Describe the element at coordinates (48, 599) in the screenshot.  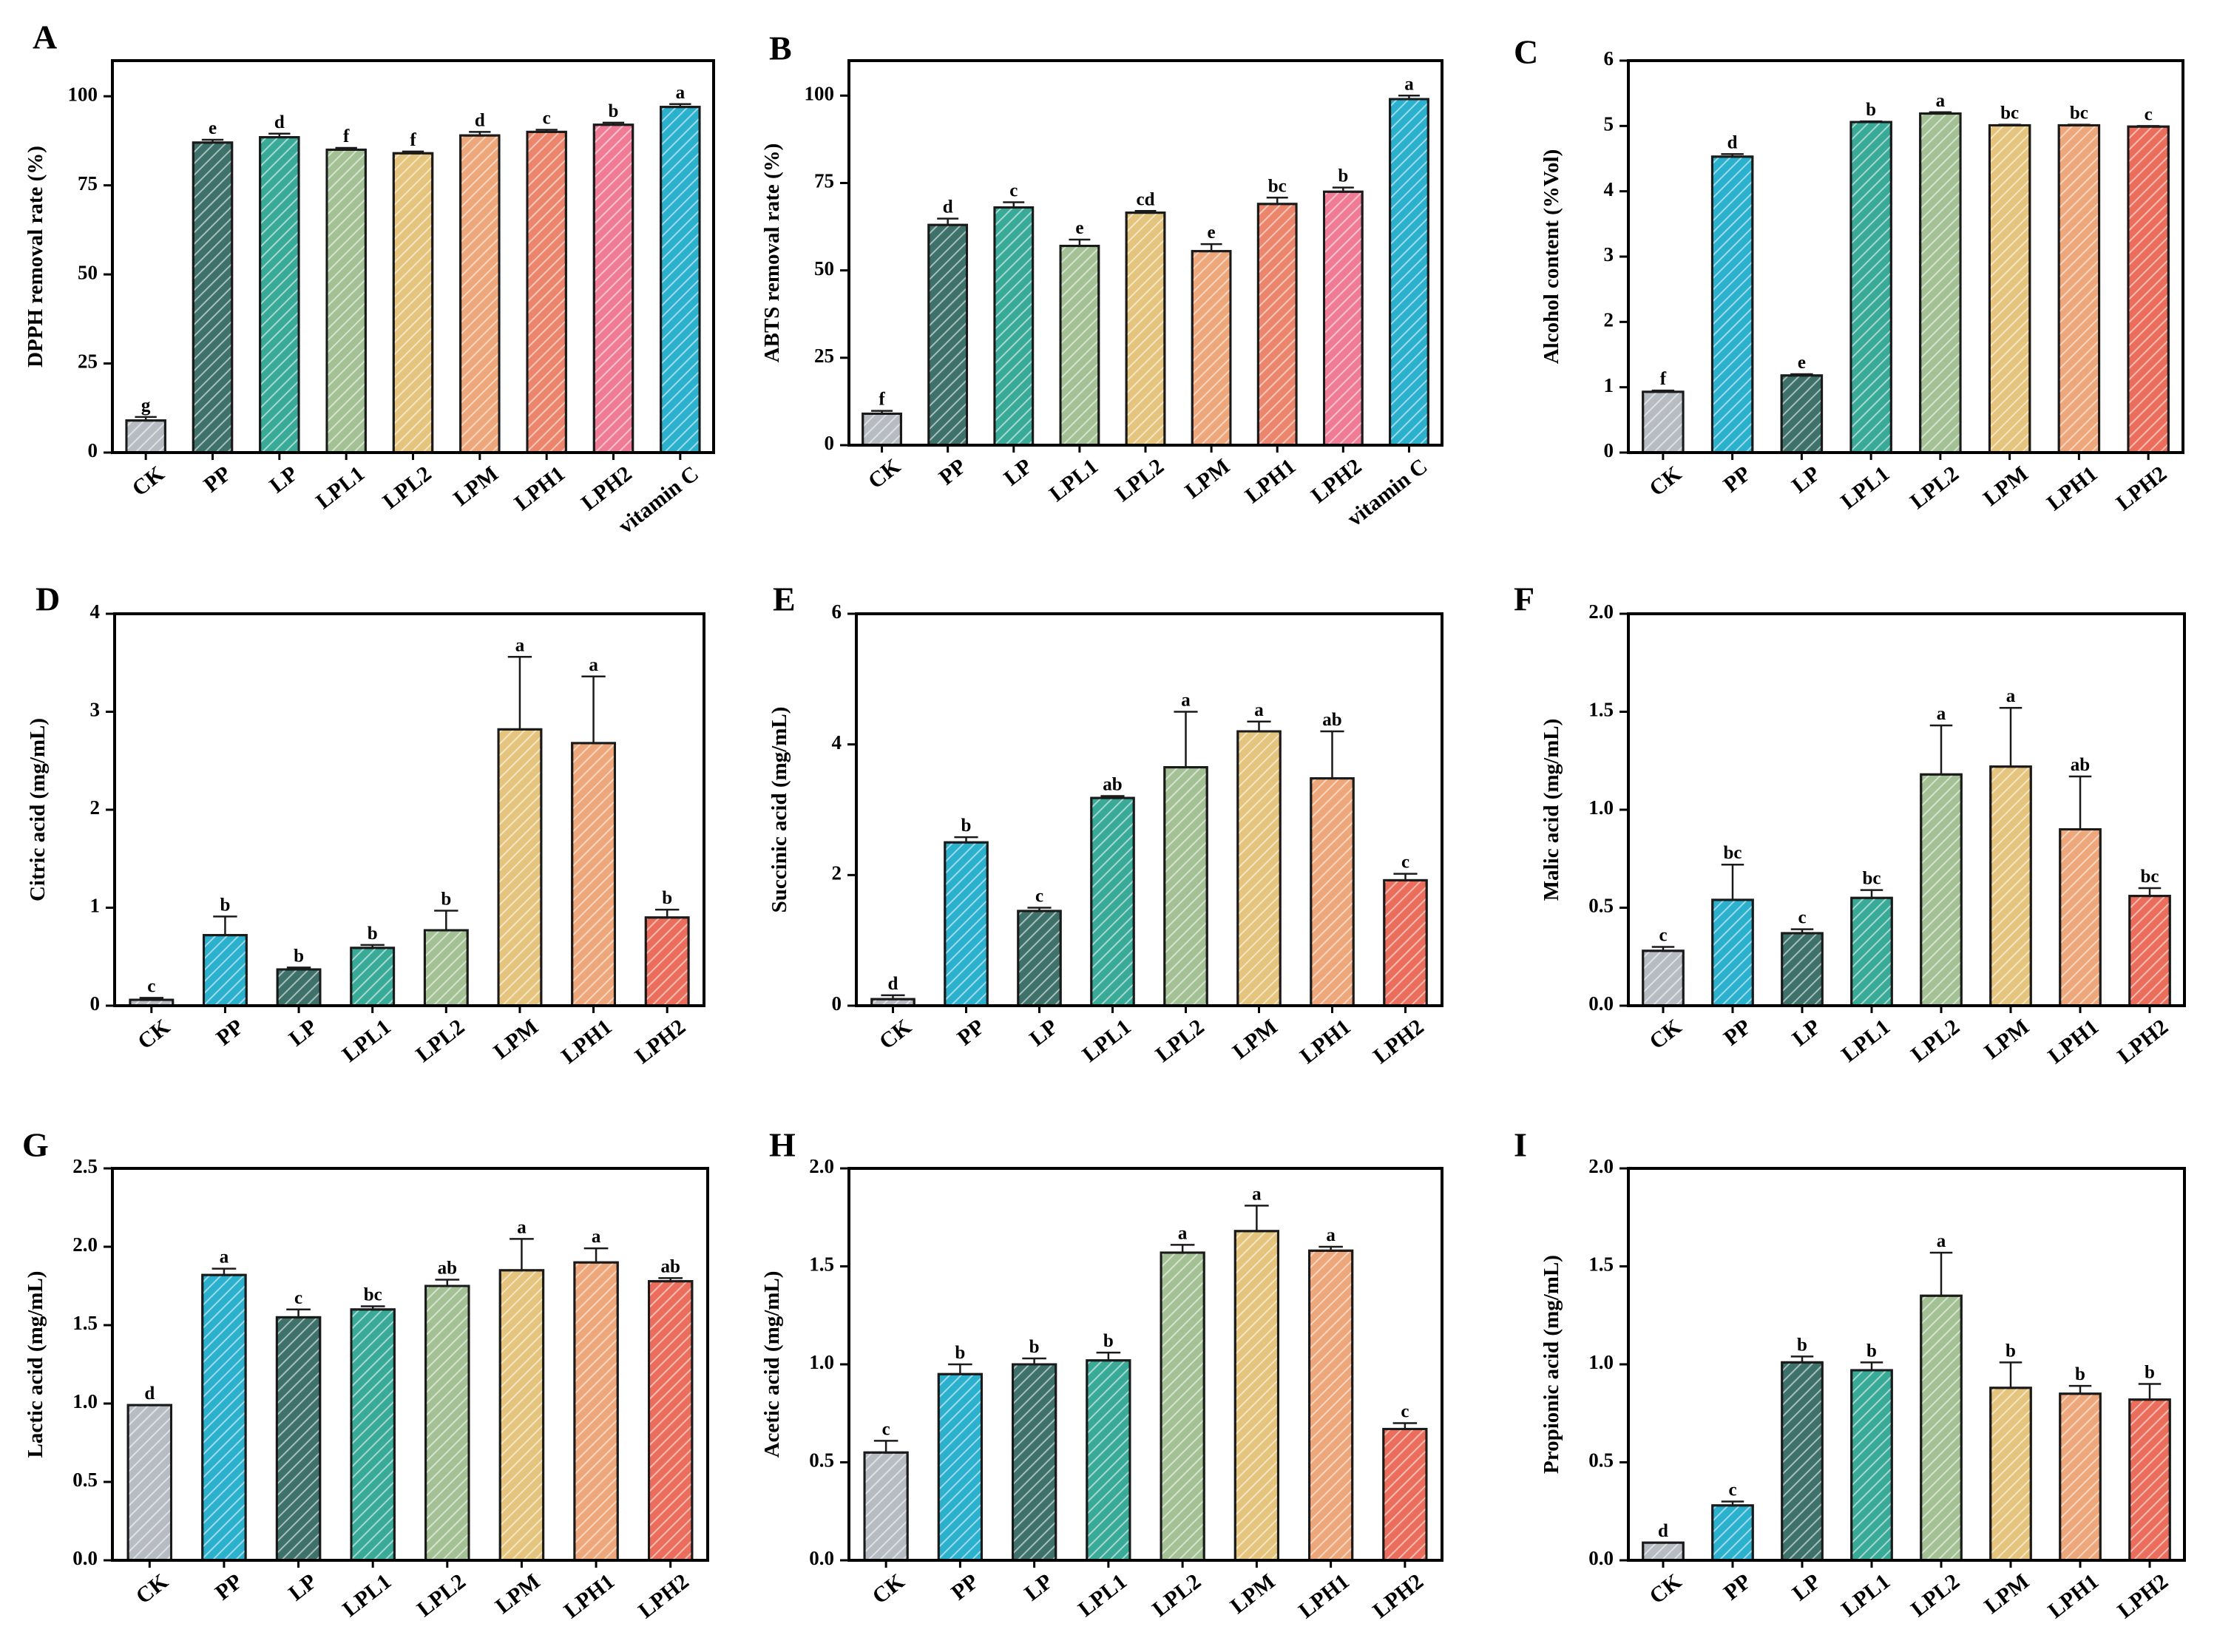
I see `panel-letter-d: D` at that location.